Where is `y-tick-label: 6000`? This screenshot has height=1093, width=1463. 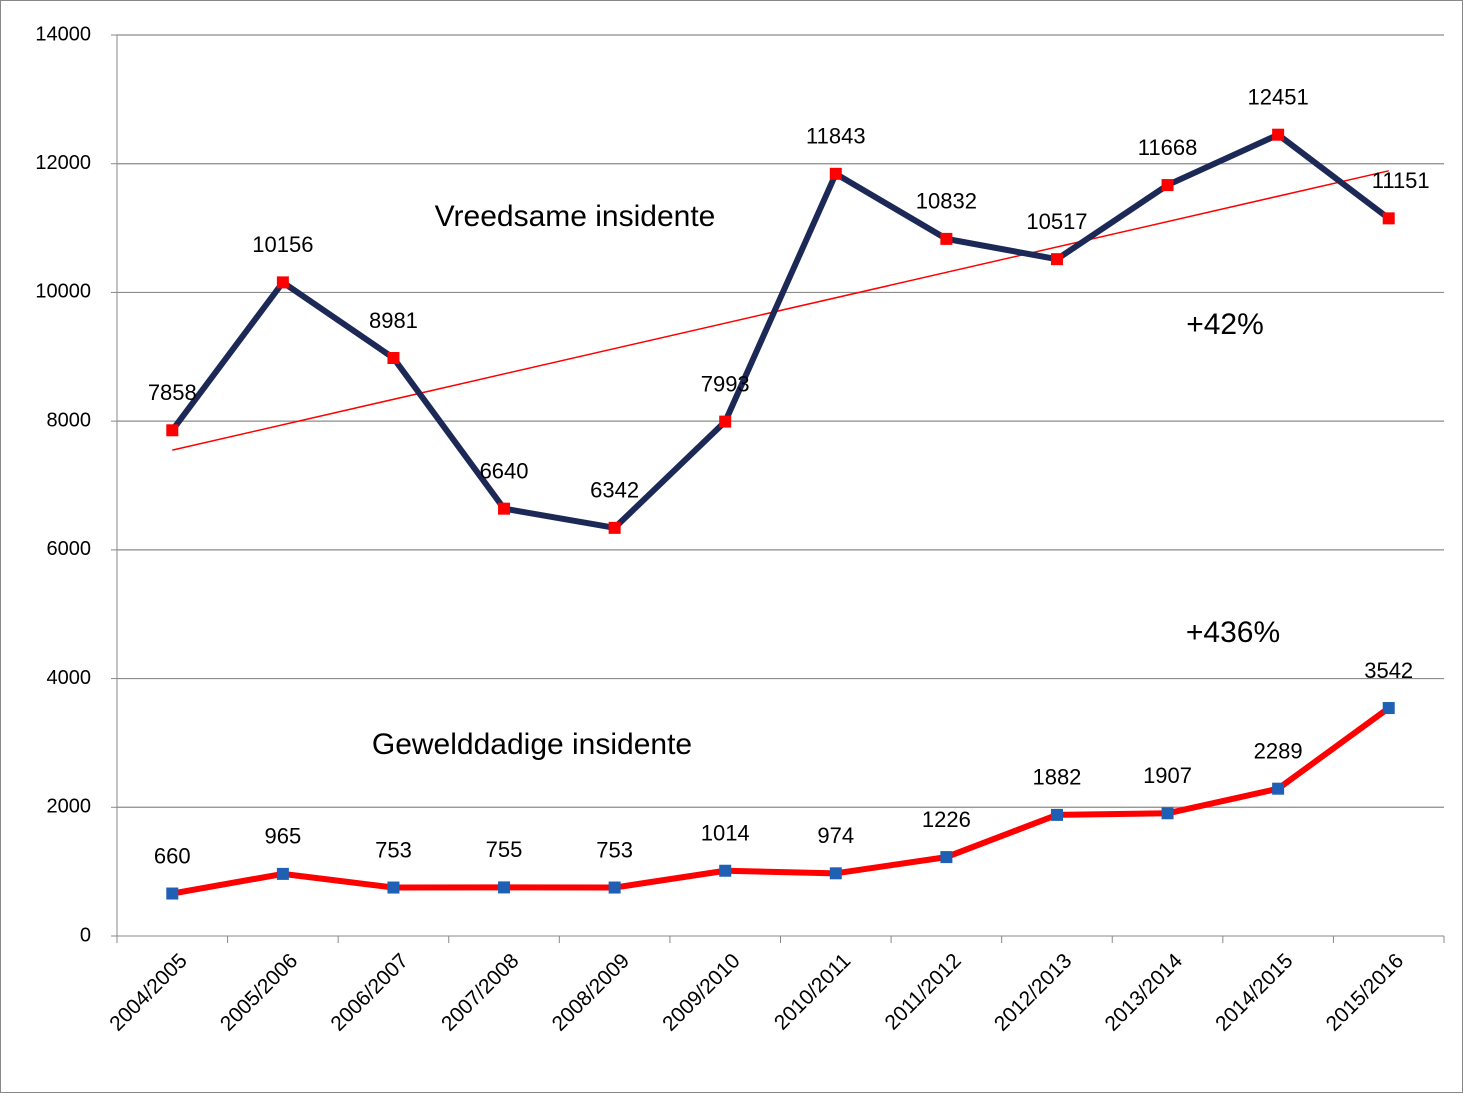
y-tick-label: 6000 is located at coordinates (69, 549).